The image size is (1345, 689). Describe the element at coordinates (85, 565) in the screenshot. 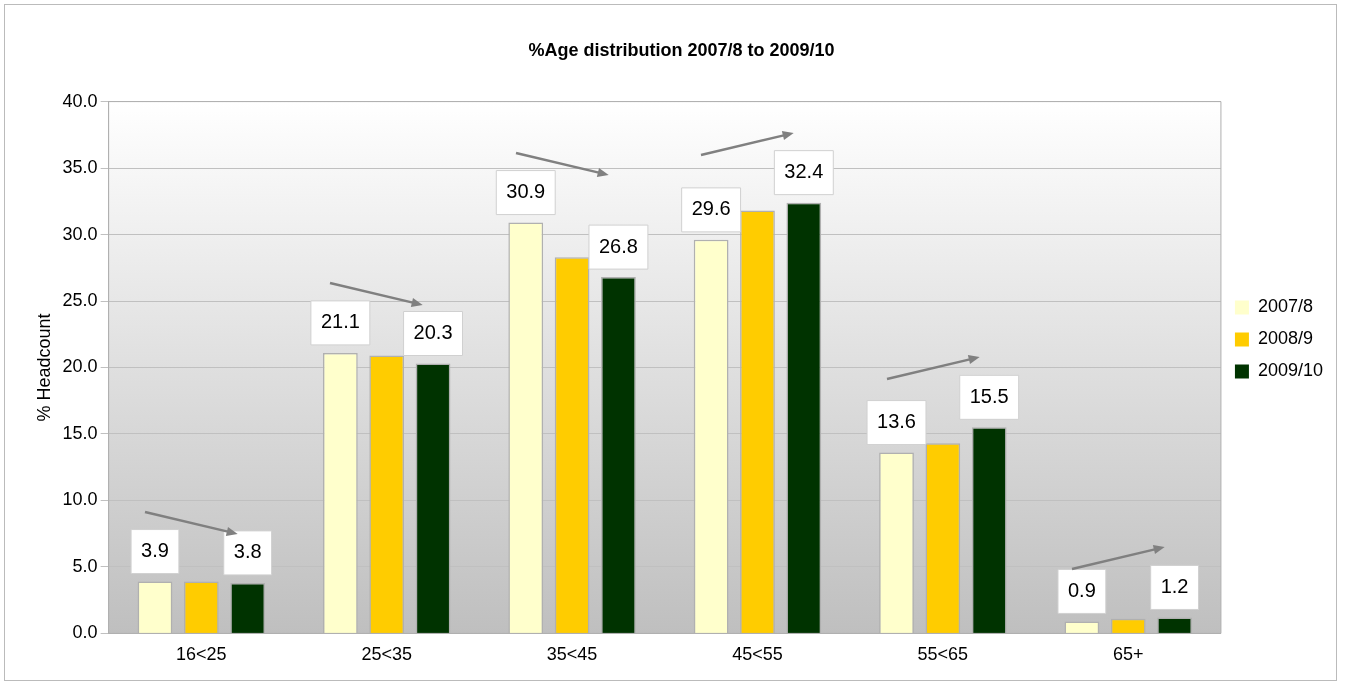

I see `y-tick-label: 5.0` at that location.